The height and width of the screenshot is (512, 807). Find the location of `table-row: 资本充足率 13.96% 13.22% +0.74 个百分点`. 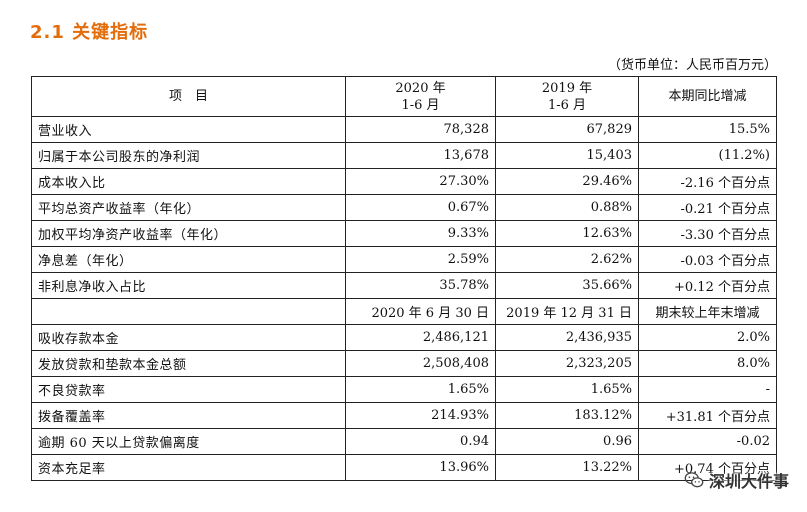

table-row: 资本充足率 13.96% 13.22% +0.74 个百分点 is located at coordinates (404, 467).